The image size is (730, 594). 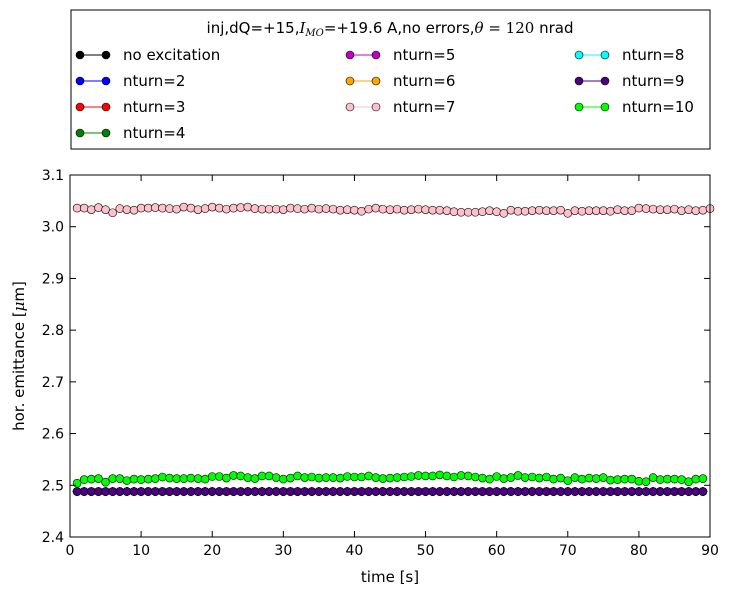 What do you see at coordinates (53, 279) in the screenshot?
I see `y-tick-label: 2.9` at bounding box center [53, 279].